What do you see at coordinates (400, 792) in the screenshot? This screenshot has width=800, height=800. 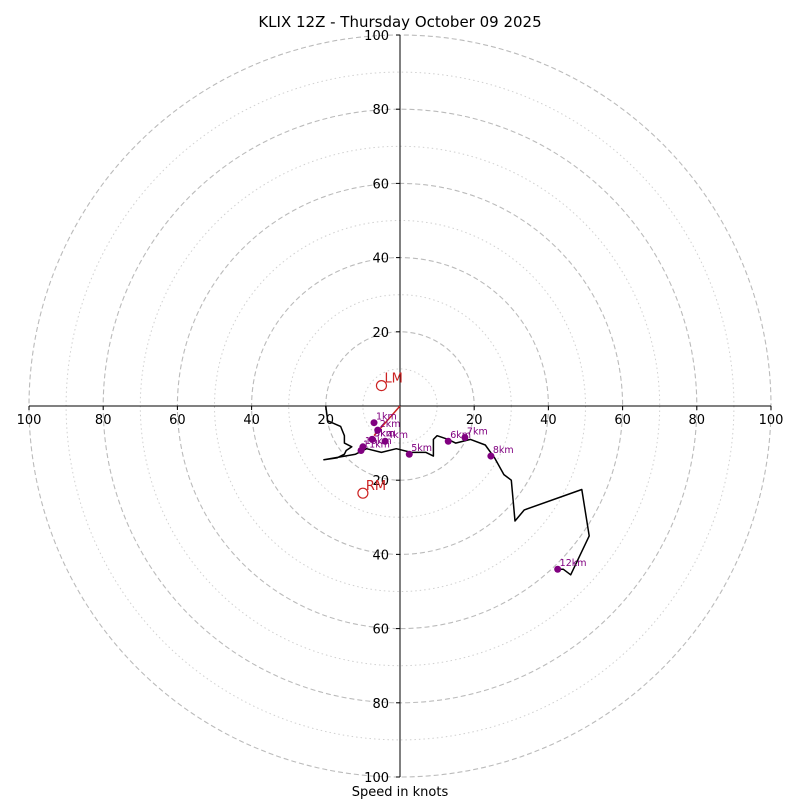 I see `x-axis-label: Speed in knots` at bounding box center [400, 792].